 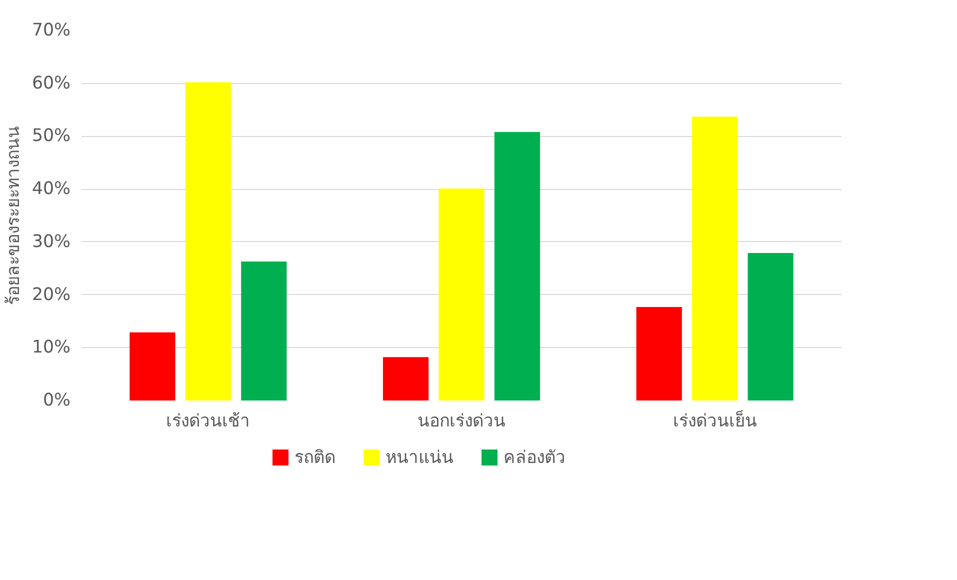 What do you see at coordinates (51, 30) in the screenshot?
I see `y-tick-label: 70%` at bounding box center [51, 30].